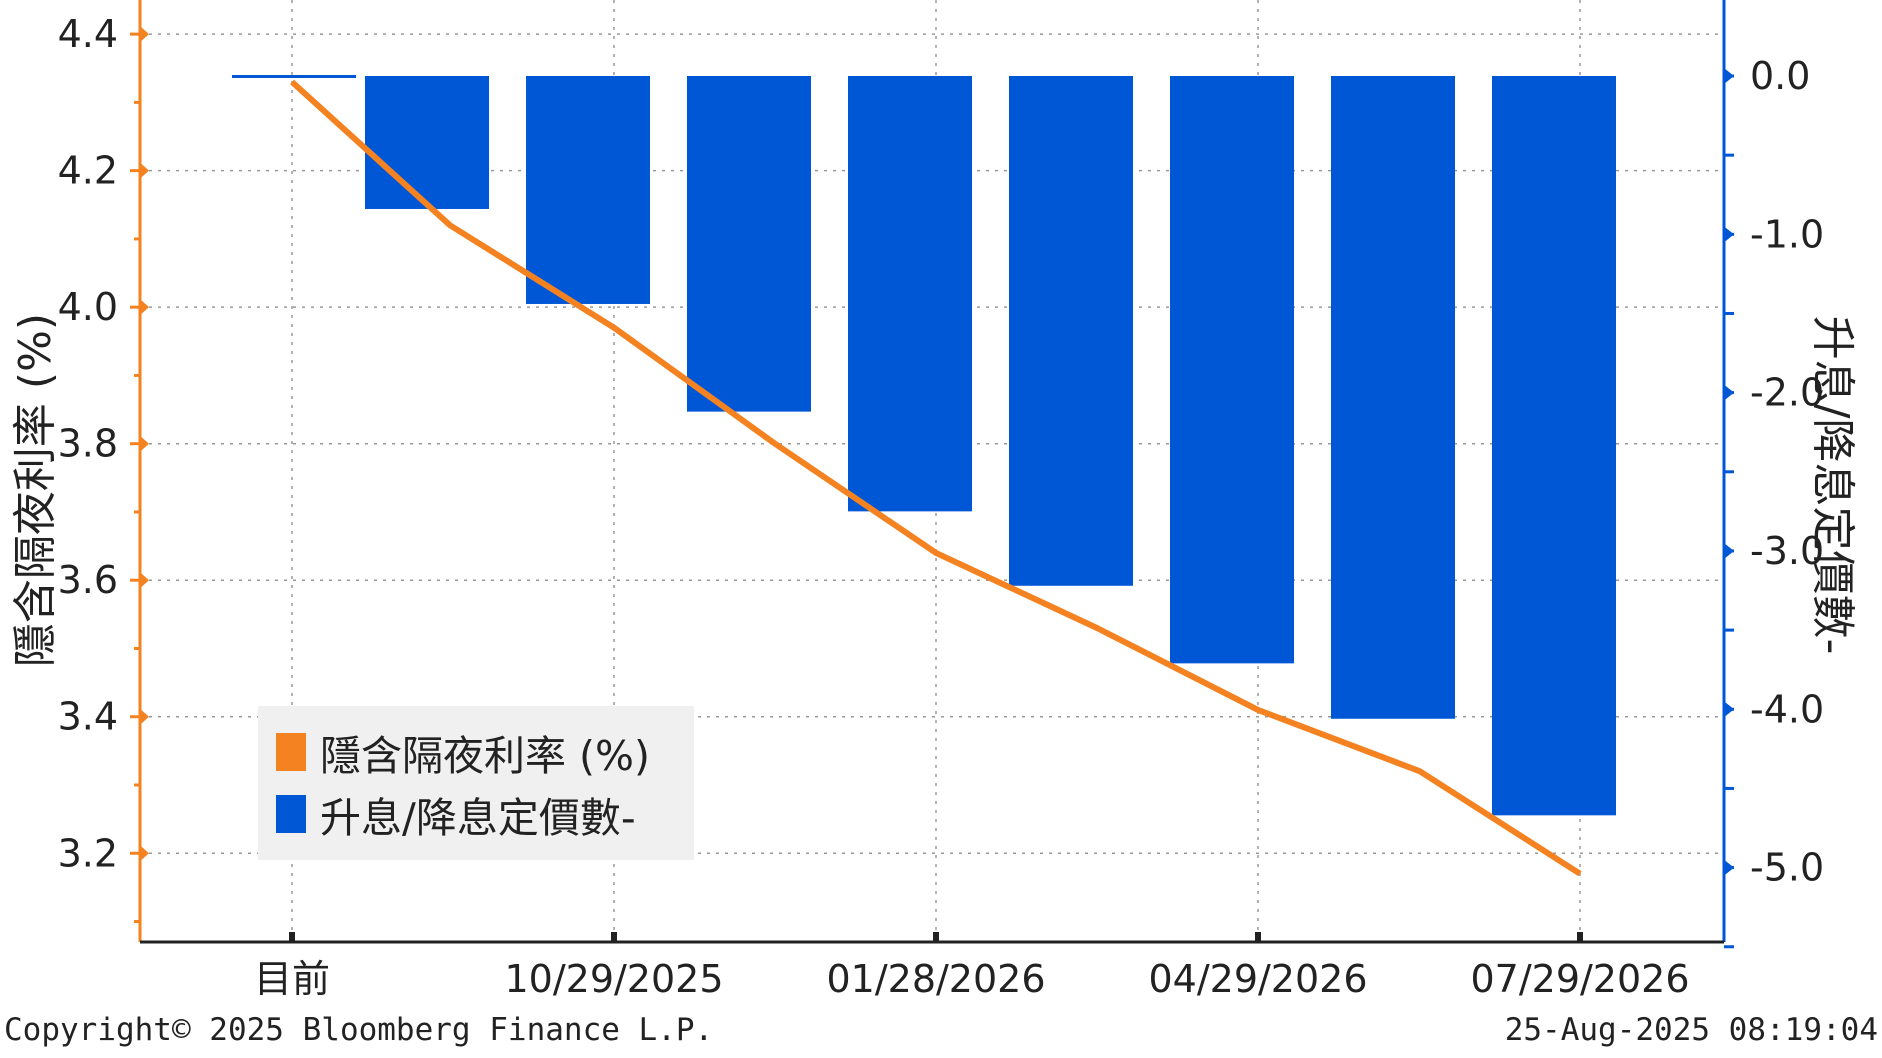 The height and width of the screenshot is (1058, 1882). Describe the element at coordinates (88, 580) in the screenshot. I see `left-tick-label: 3.6` at that location.